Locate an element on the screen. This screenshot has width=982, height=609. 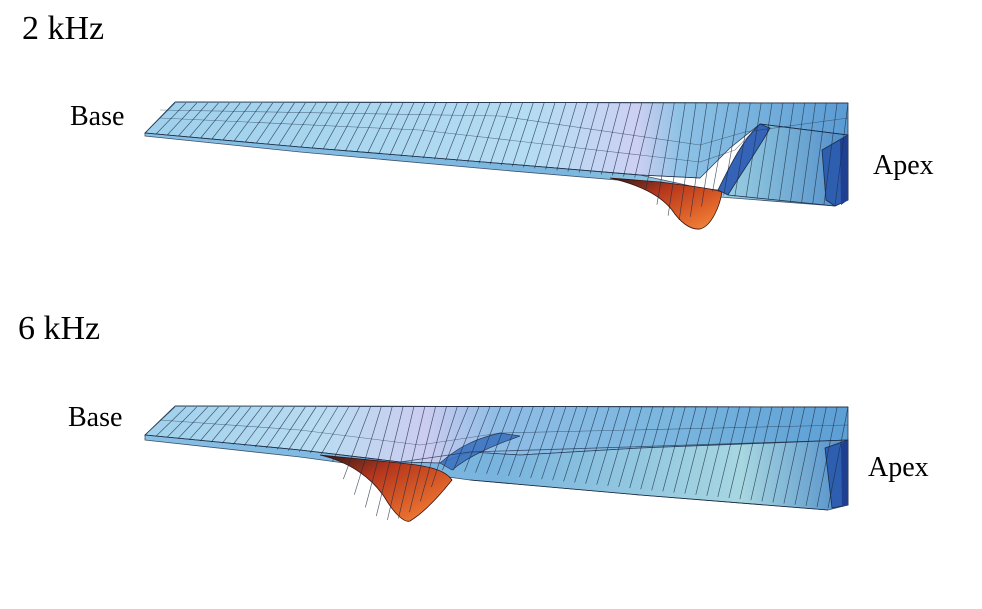
frequency-label-6khz: 6 kHz is located at coordinates (59, 328).